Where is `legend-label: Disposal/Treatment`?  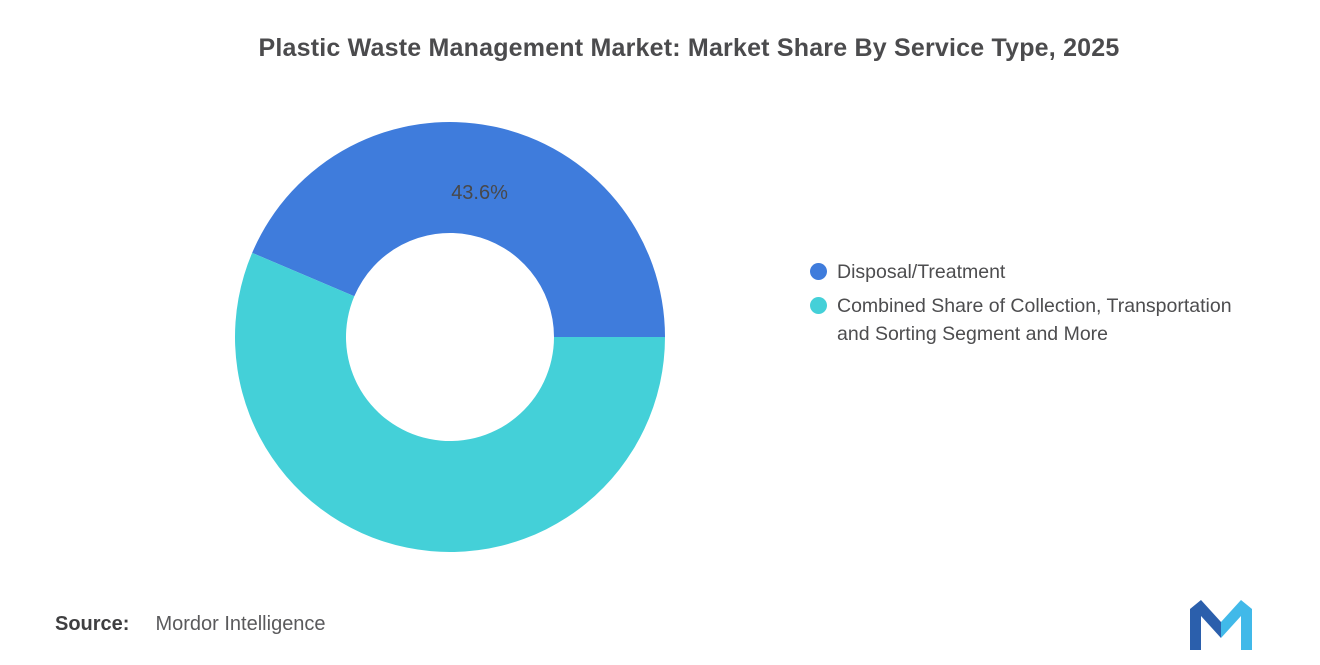 legend-label: Disposal/Treatment is located at coordinates (921, 272).